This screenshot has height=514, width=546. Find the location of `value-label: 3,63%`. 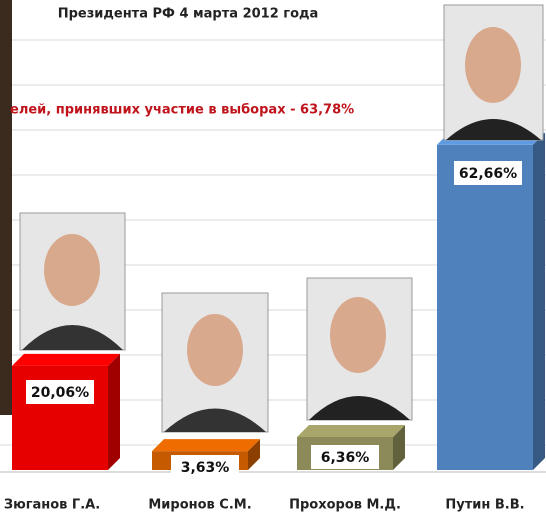

value-label: 3,63% is located at coordinates (205, 468).